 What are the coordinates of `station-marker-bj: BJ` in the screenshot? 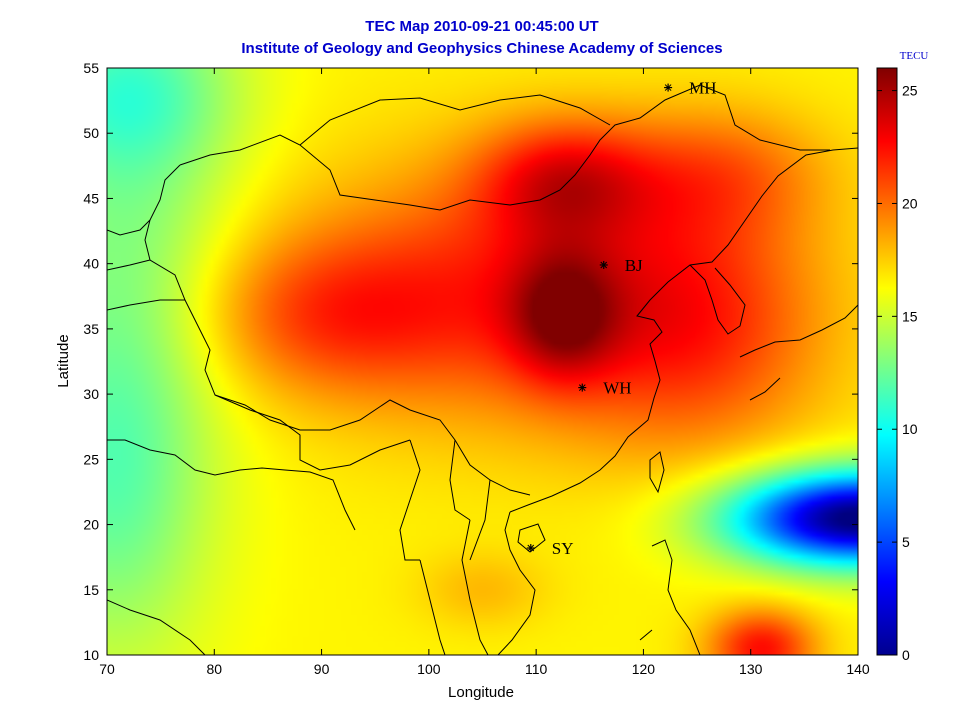 It's located at (621, 265).